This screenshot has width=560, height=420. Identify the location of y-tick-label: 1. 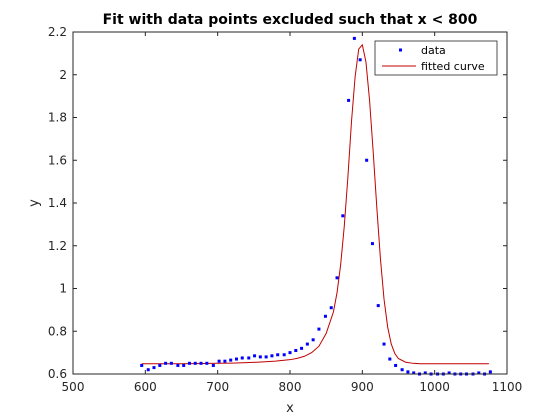
(63, 289).